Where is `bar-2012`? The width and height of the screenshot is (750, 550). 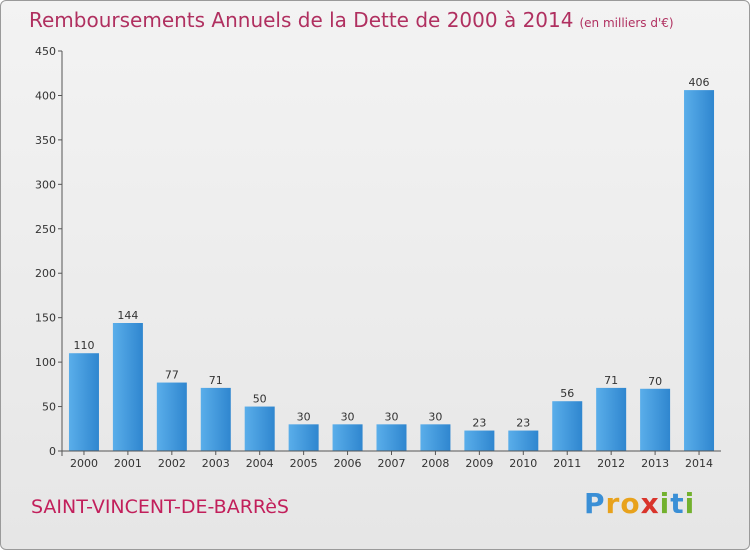
bar-2012 is located at coordinates (611, 419).